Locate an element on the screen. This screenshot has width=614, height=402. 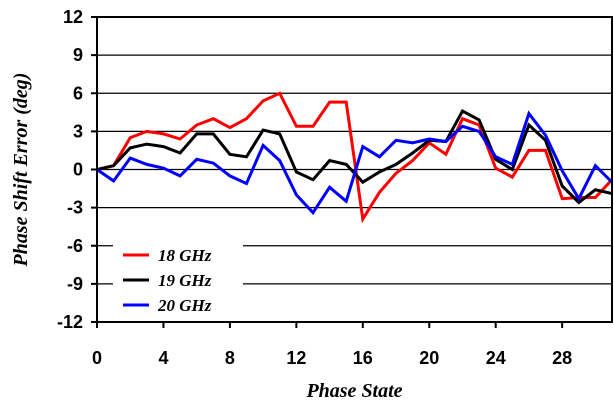
legend: 18 GHz 19 GHz 20 GHz is located at coordinates (167, 280).